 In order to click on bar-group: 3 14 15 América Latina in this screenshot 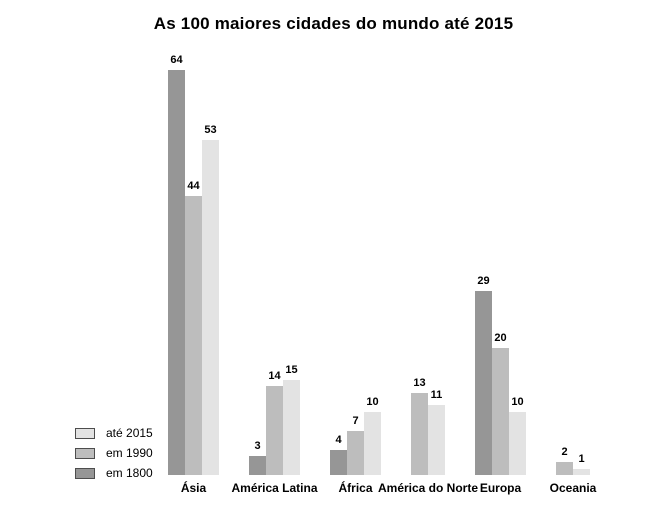, I will do `click(274, 430)`.